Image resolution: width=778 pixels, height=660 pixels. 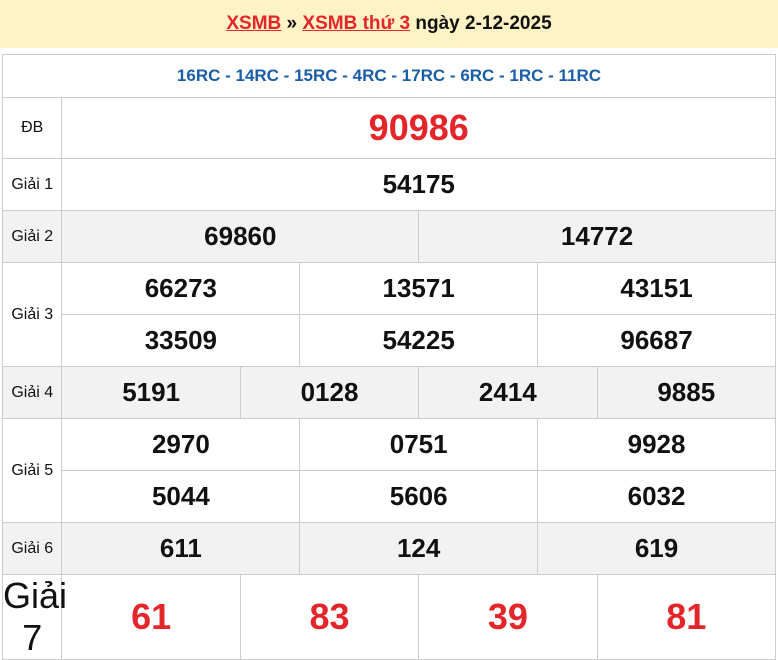 What do you see at coordinates (254, 23) in the screenshot?
I see `xsmb-link: XSMB` at bounding box center [254, 23].